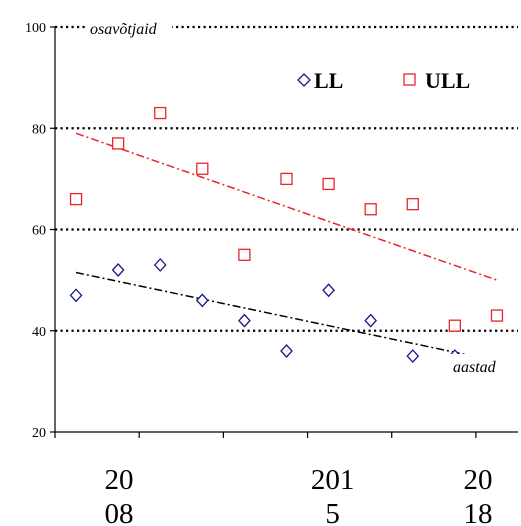 This screenshot has height=526, width=521. What do you see at coordinates (76, 199) in the screenshot?
I see `point-ull-2008` at bounding box center [76, 199].